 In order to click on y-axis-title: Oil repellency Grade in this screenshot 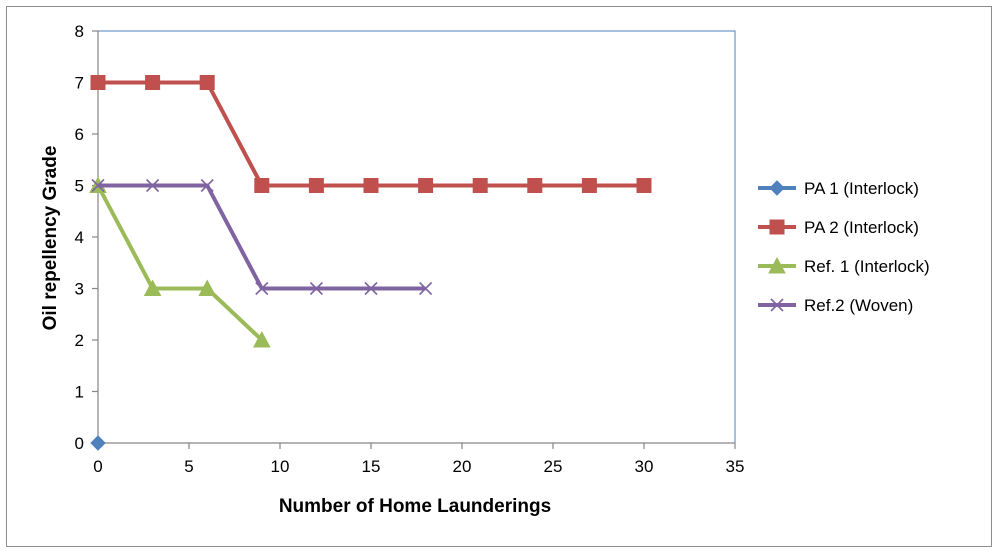, I will do `click(50, 238)`.